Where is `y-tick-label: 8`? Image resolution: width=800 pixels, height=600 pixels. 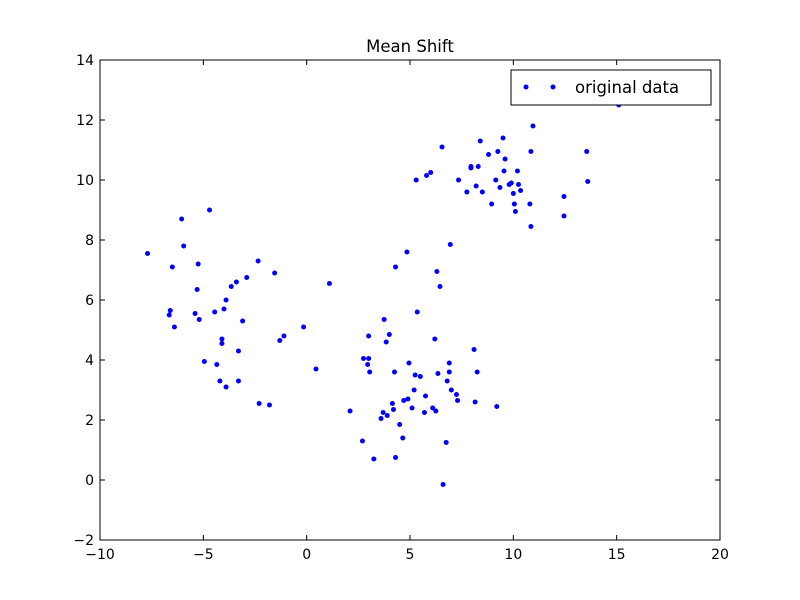 y-tick-label: 8 is located at coordinates (89, 241).